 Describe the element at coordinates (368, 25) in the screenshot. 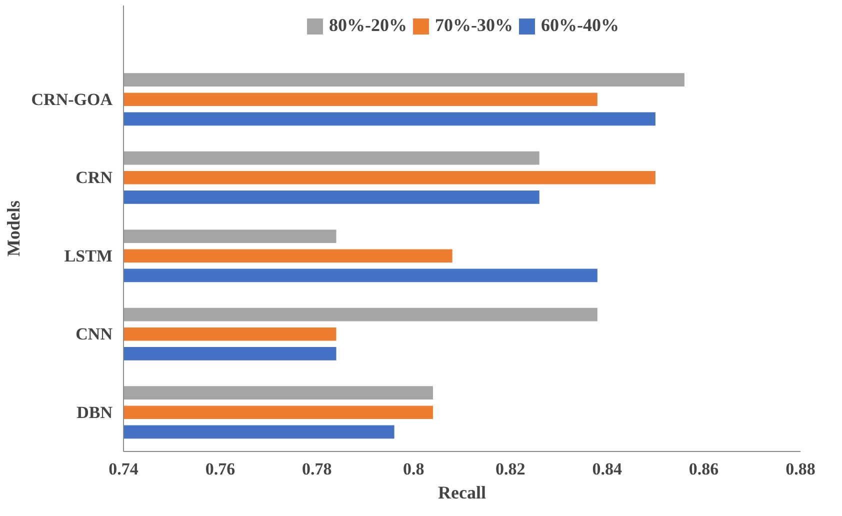

I see `legend-label: 80%-20%` at that location.